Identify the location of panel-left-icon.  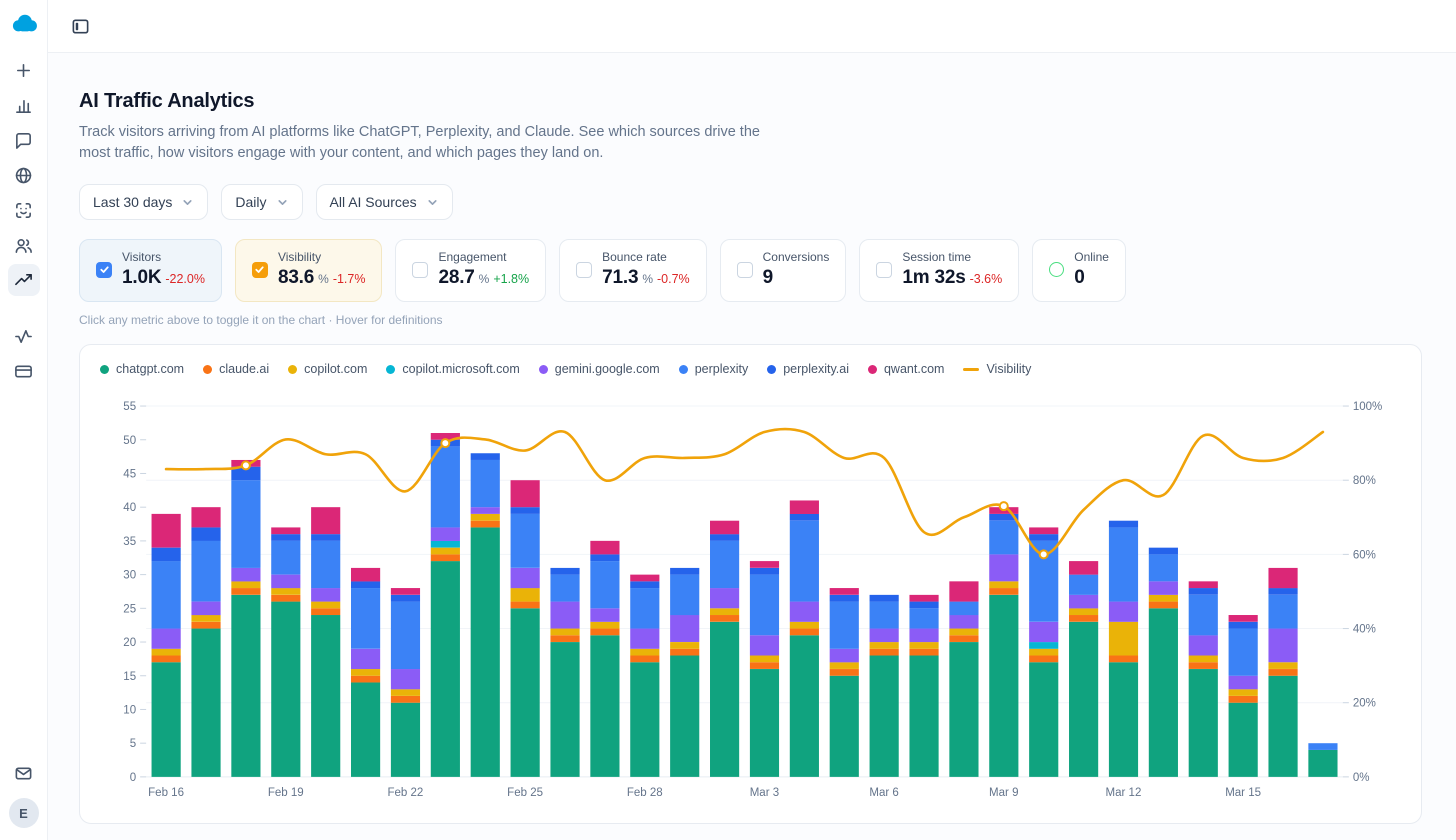
(80, 26).